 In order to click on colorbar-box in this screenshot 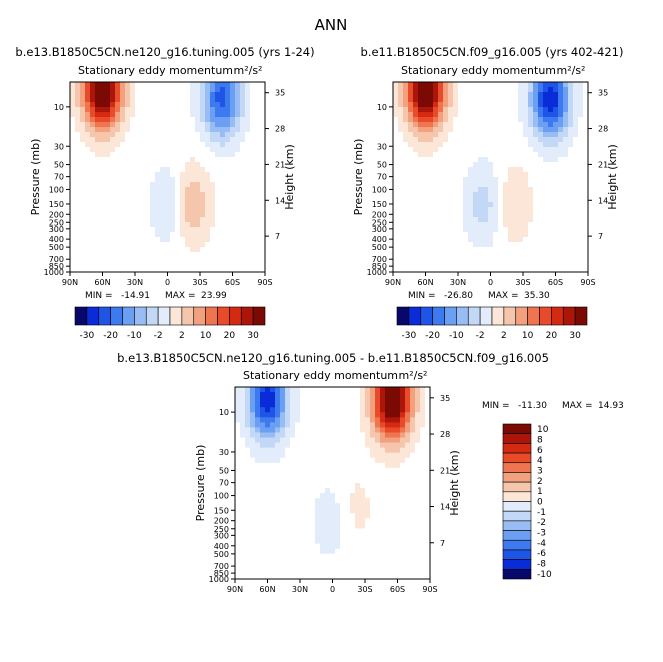, I will do `click(517, 525)`.